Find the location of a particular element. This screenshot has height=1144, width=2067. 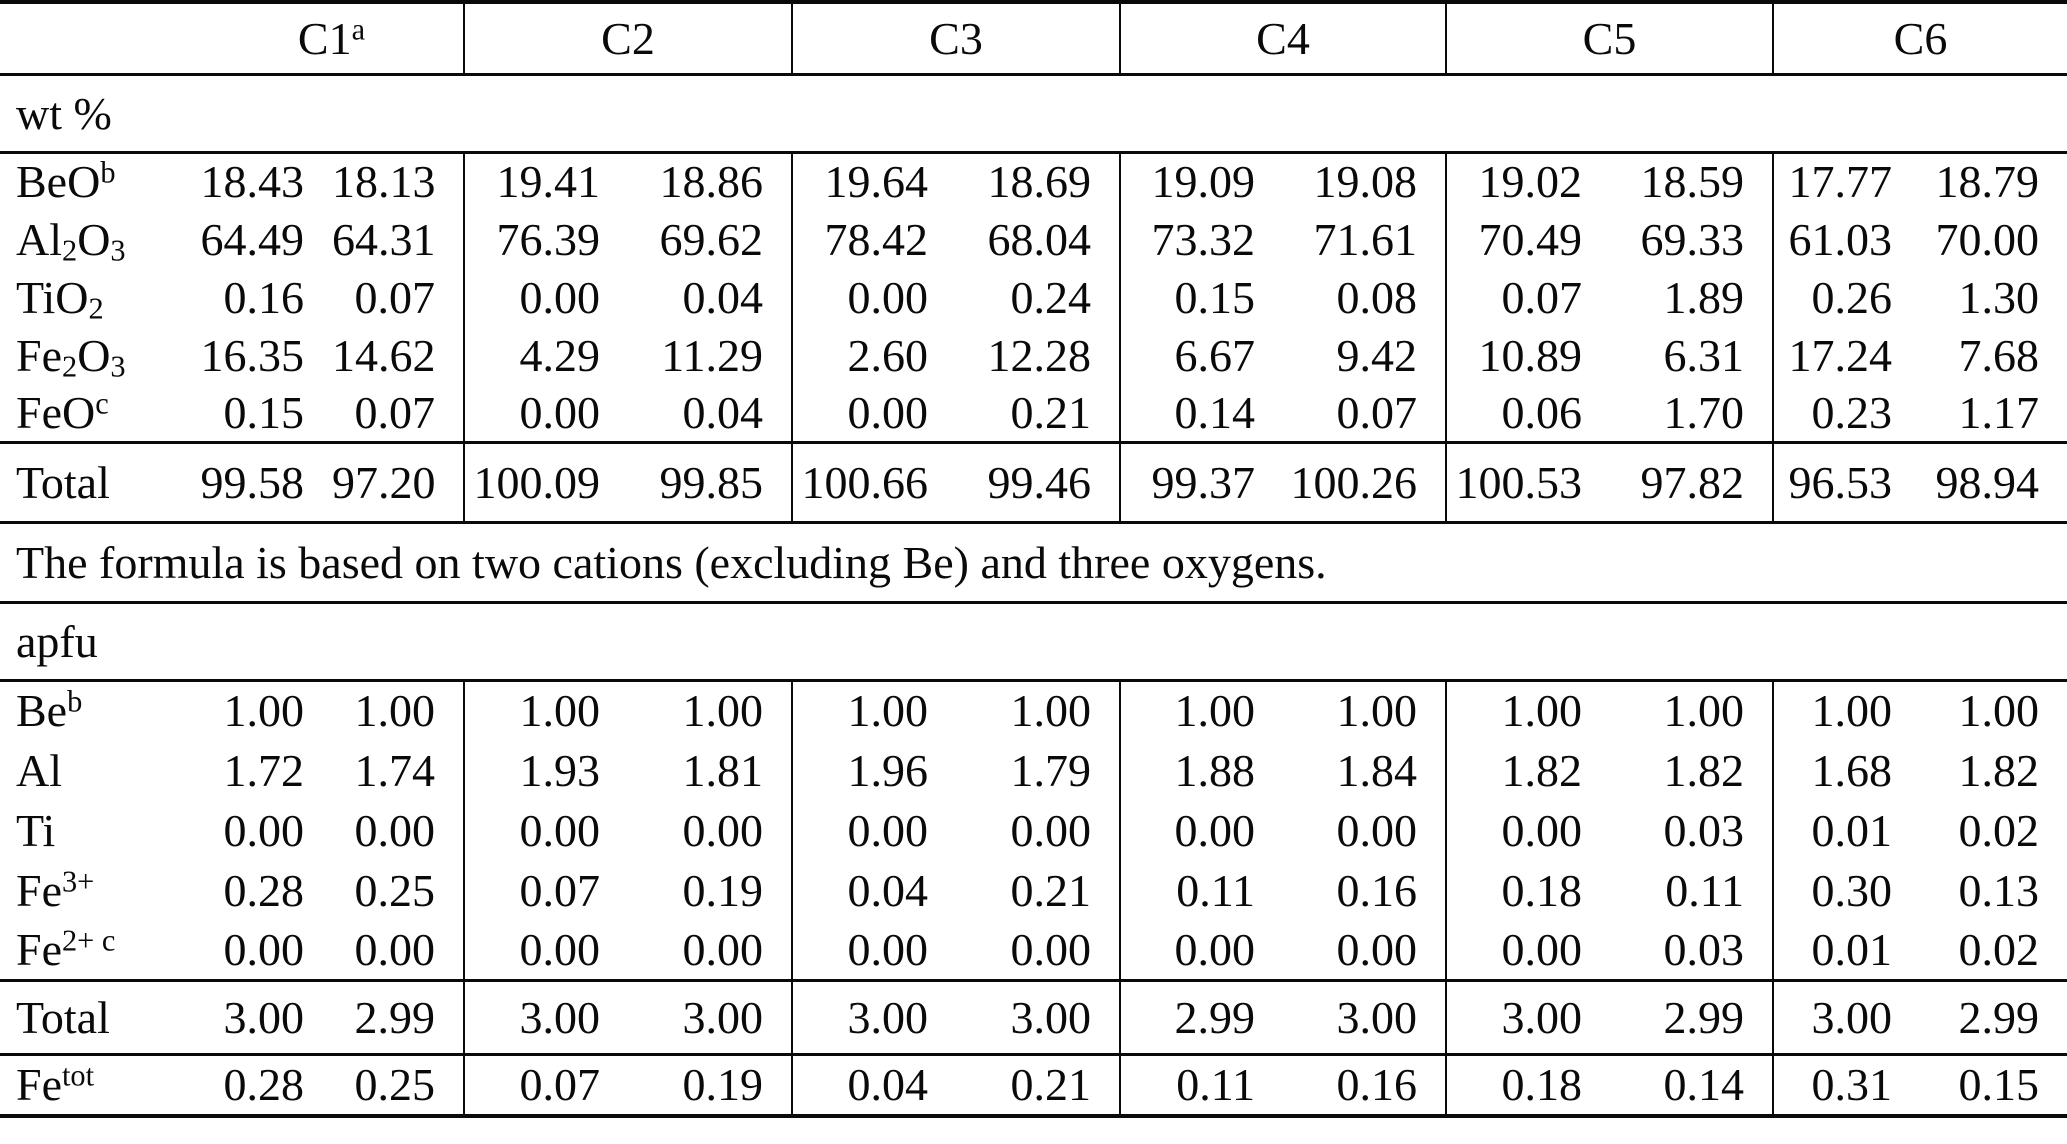

value-cell: 11.29 is located at coordinates (711, 355).